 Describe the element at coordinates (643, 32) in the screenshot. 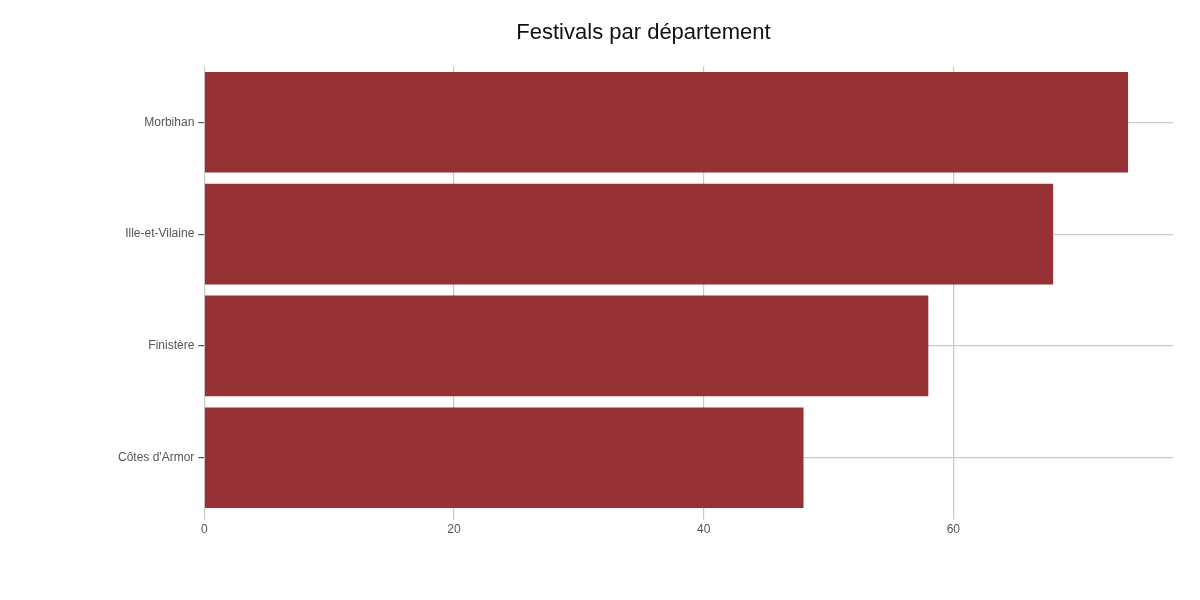

I see `chart-title: Festivals par département` at that location.